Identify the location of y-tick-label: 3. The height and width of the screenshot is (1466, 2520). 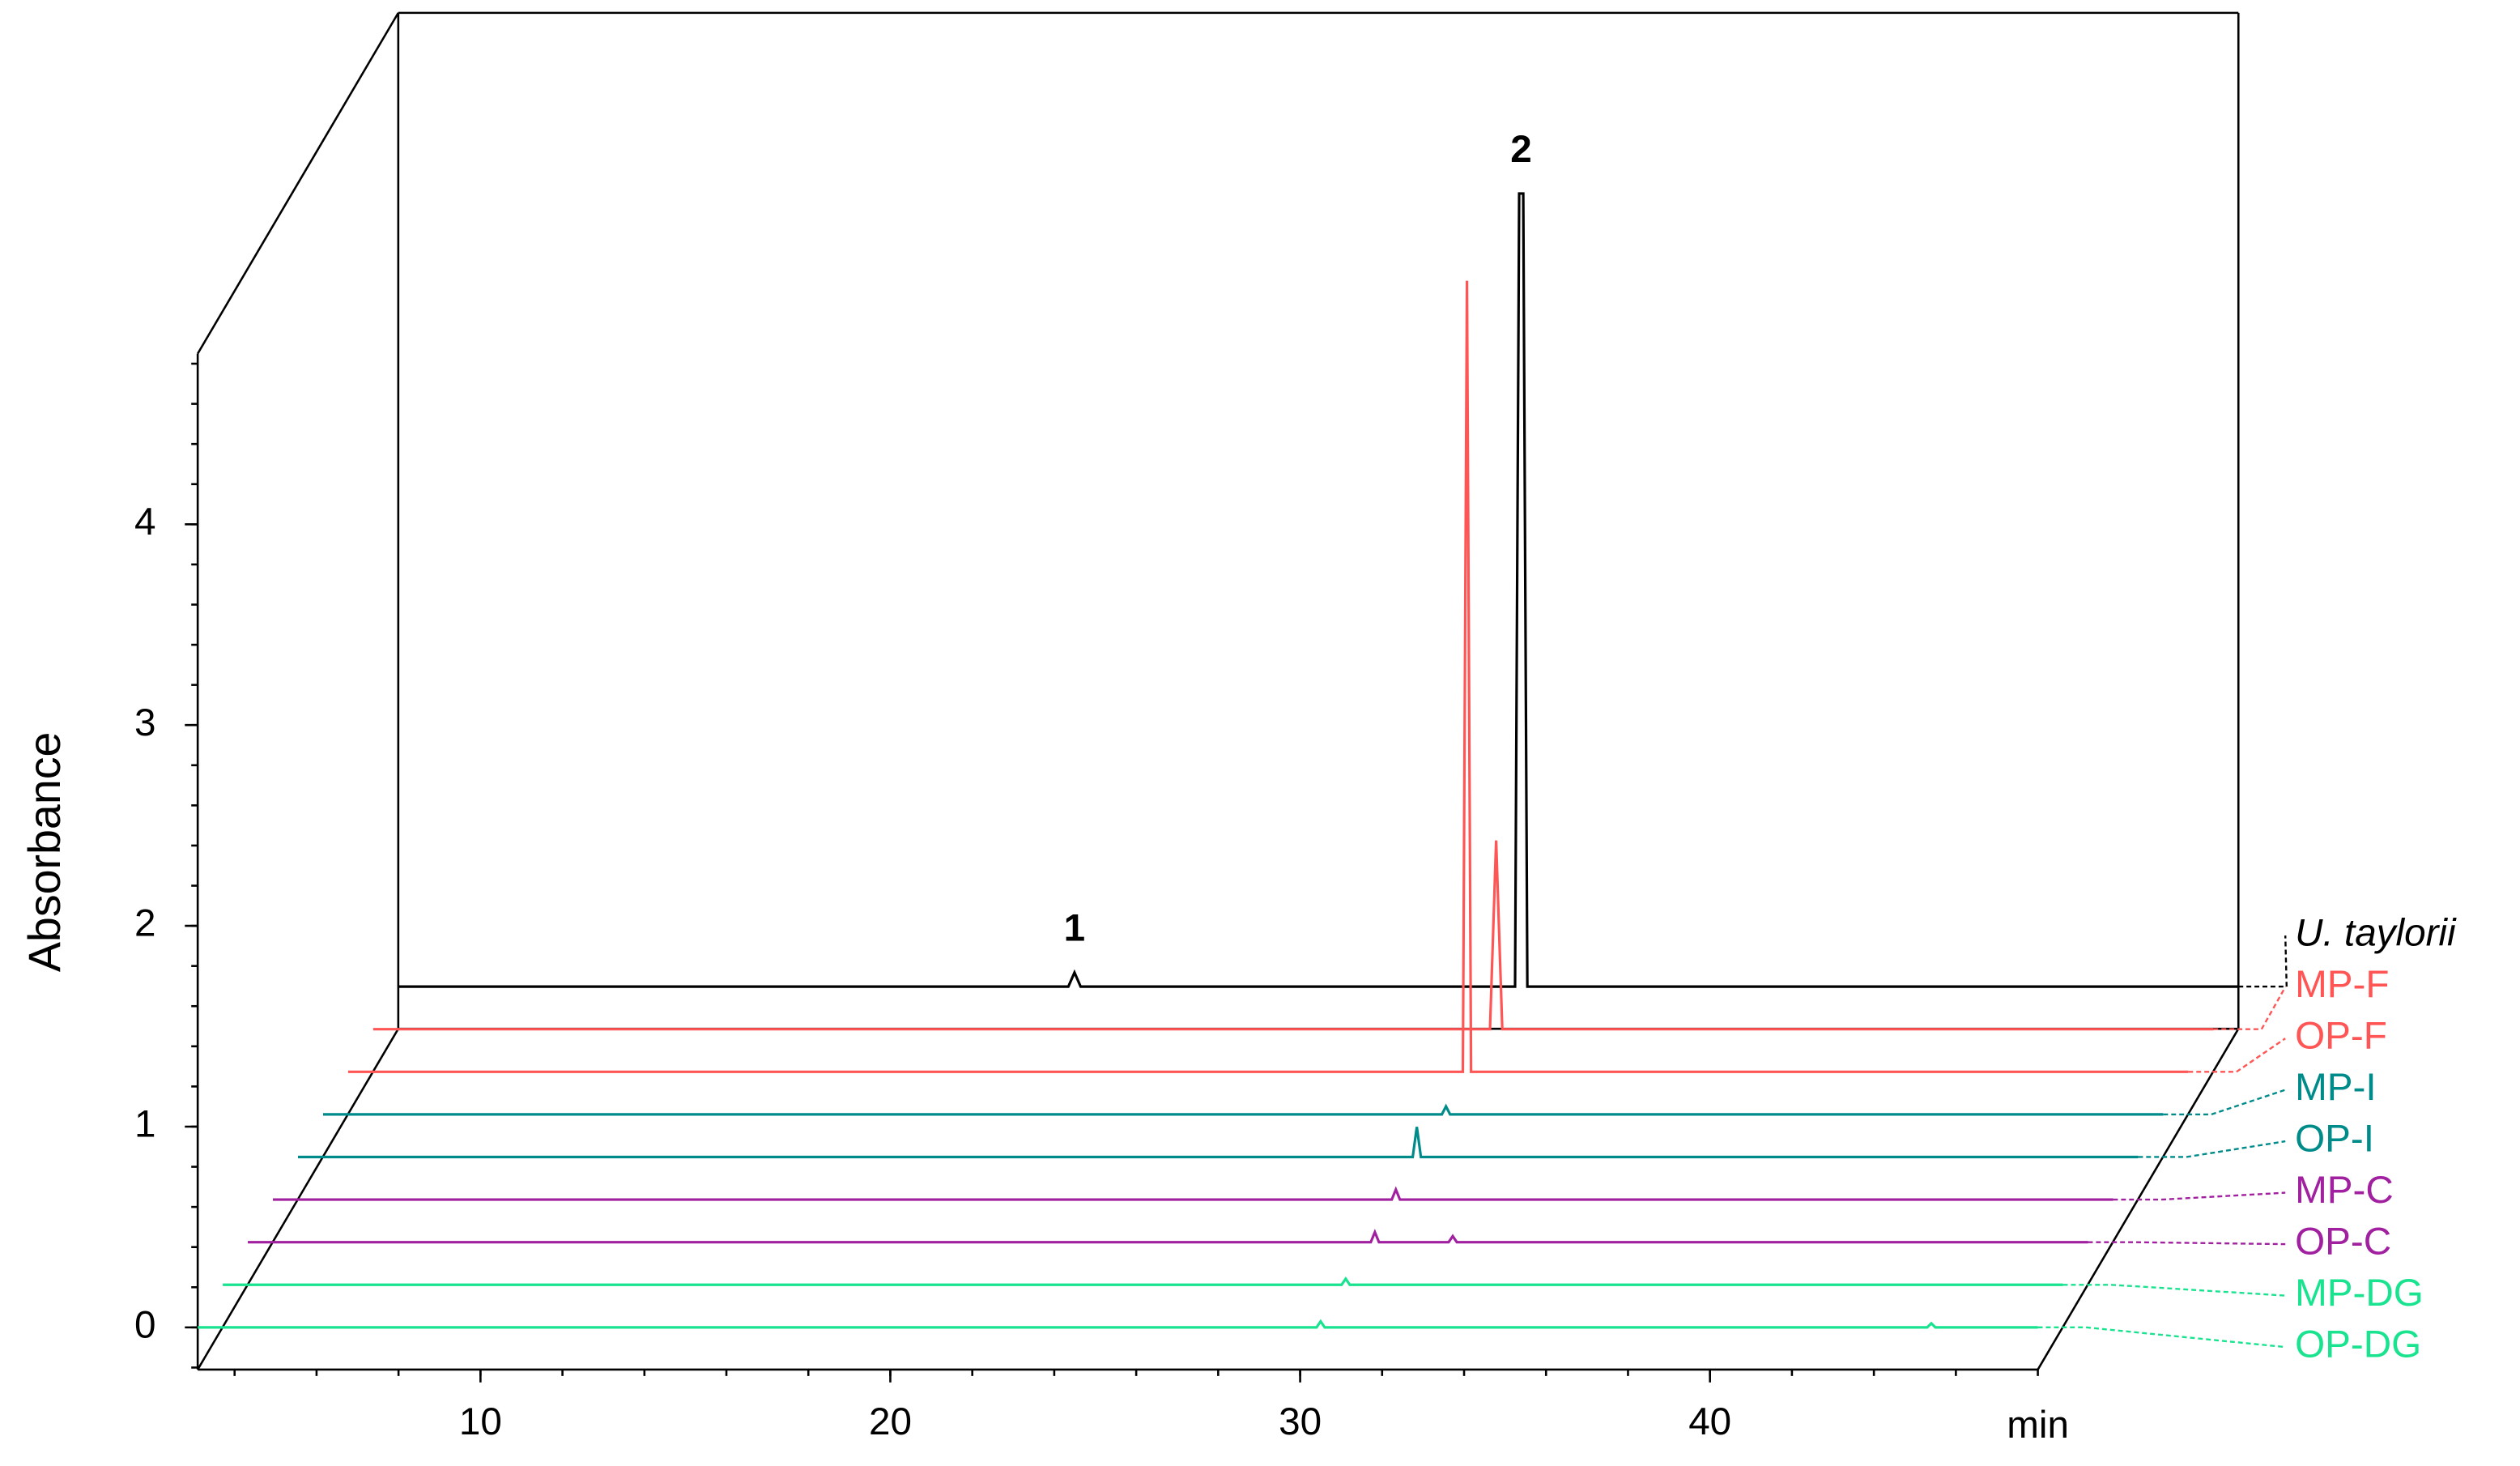
(145, 723).